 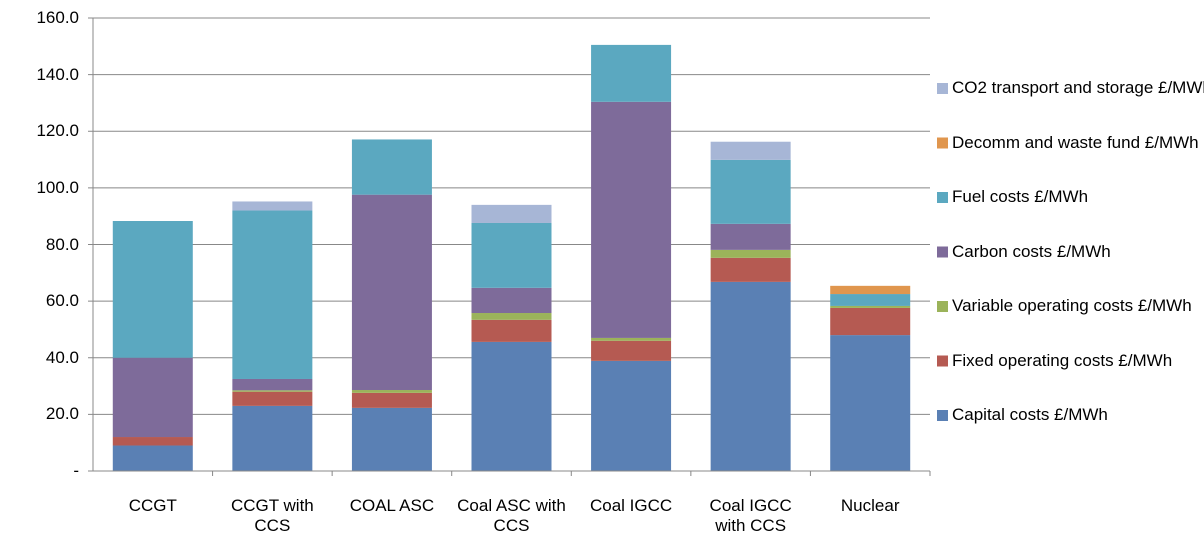 What do you see at coordinates (870, 505) in the screenshot?
I see `x-tick-label: Nuclear` at bounding box center [870, 505].